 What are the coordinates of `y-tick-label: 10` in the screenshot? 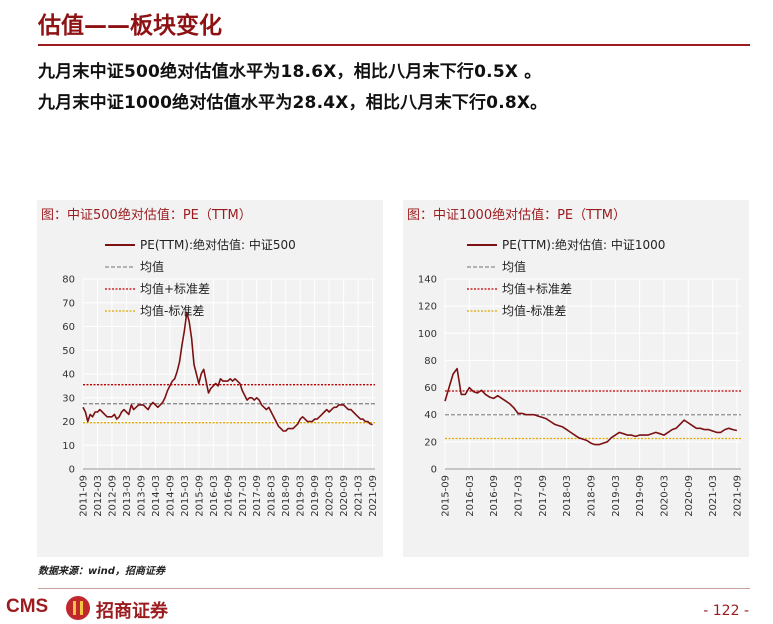 It's located at (68, 446).